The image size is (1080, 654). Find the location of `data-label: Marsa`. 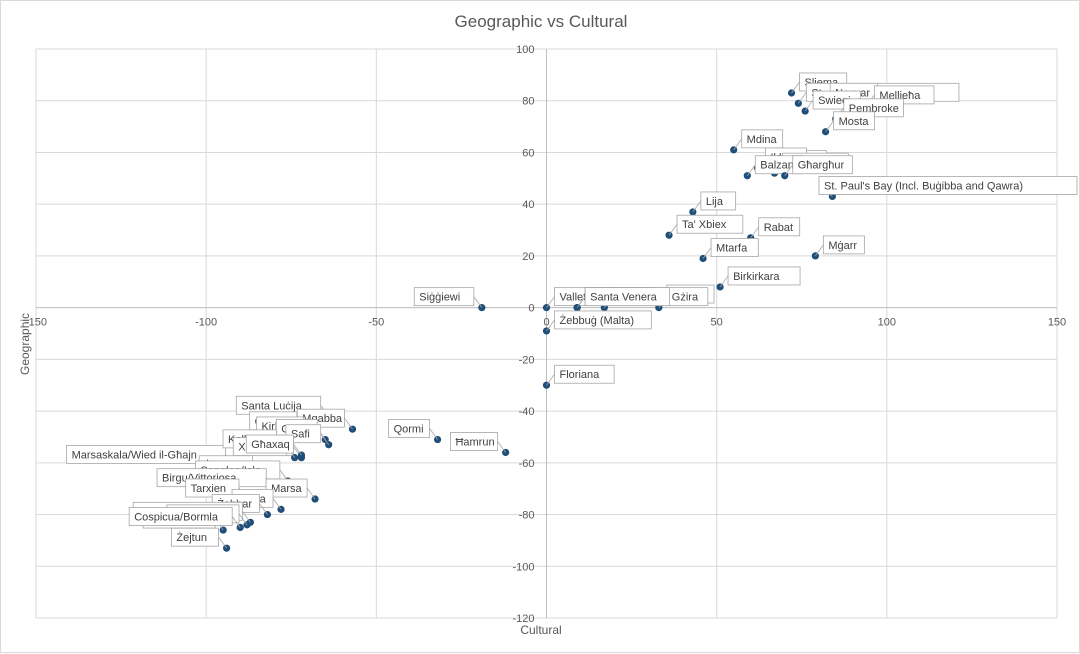

data-label: Marsa is located at coordinates (286, 489).